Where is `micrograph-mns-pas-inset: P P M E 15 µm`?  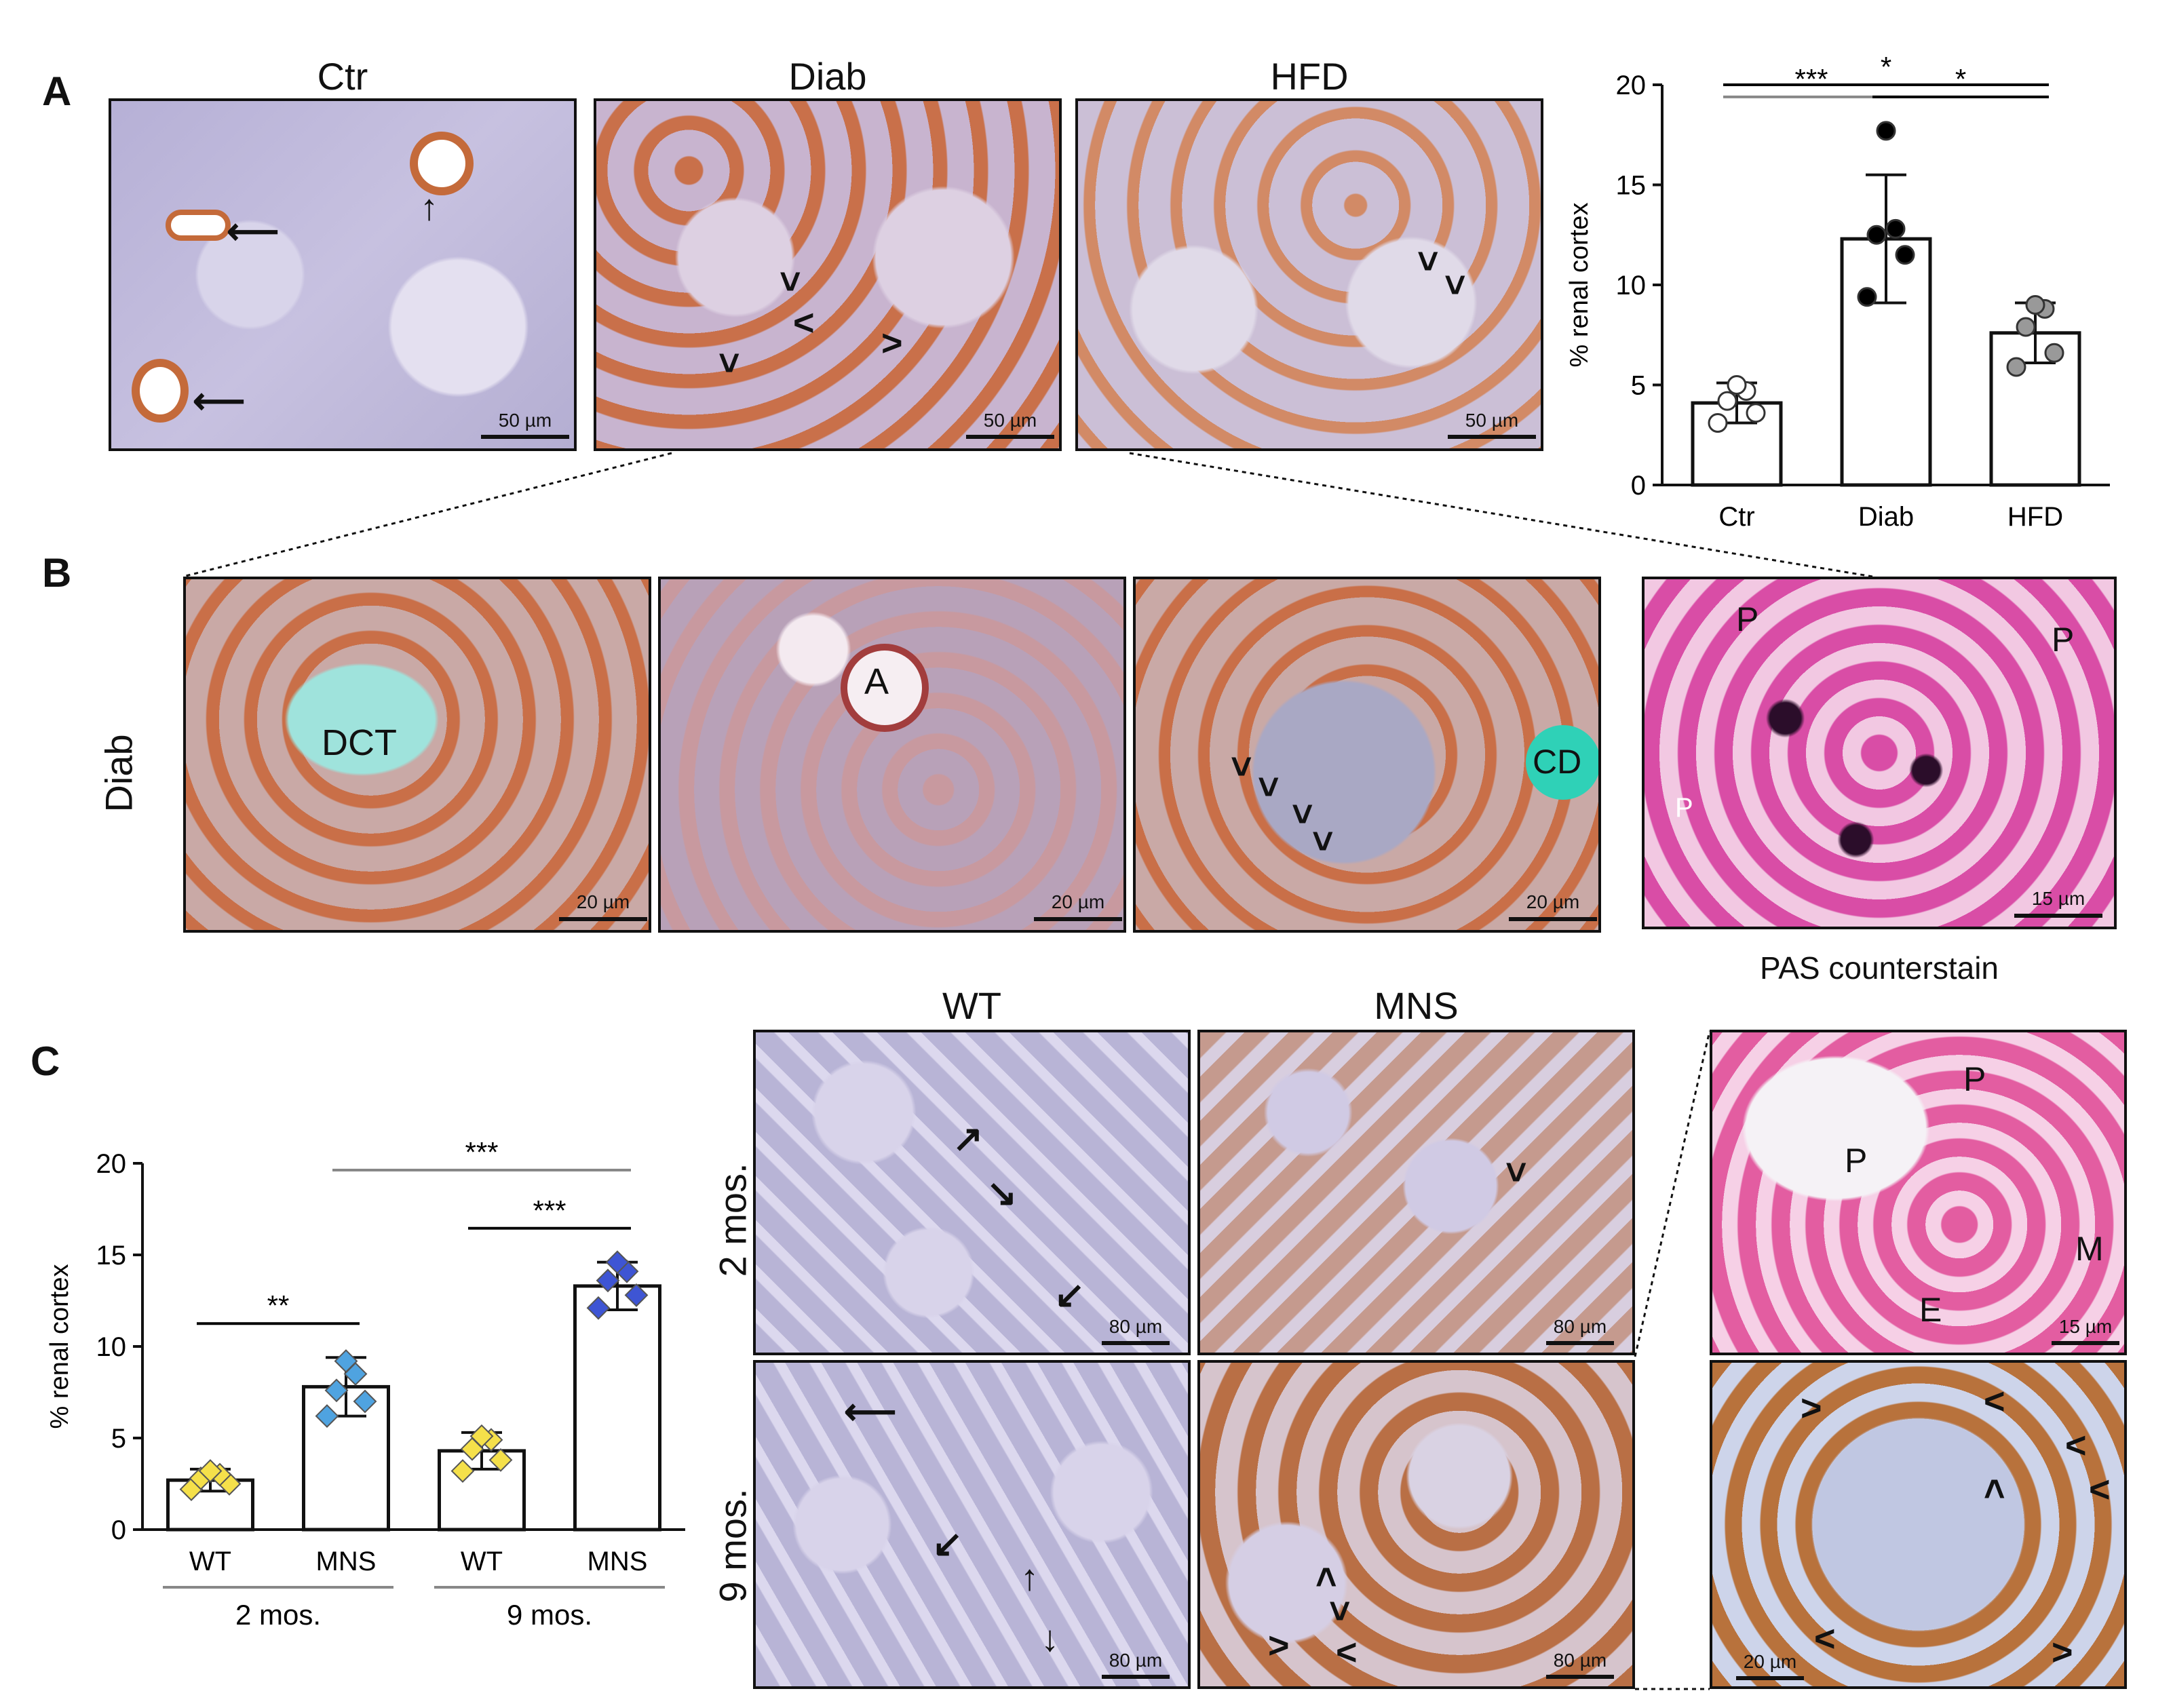
micrograph-mns-pas-inset: P P M E 15 µm is located at coordinates (1918, 1192).